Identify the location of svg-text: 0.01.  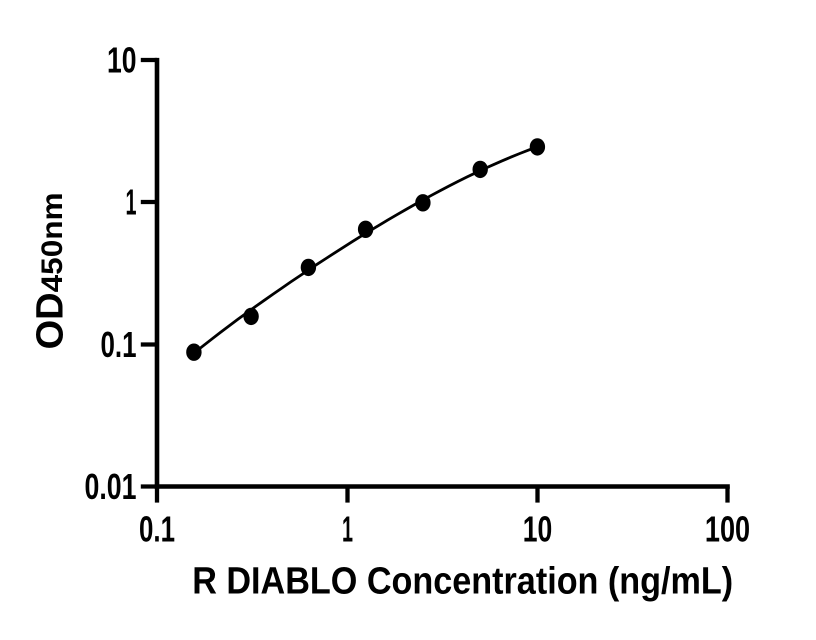
(111, 486).